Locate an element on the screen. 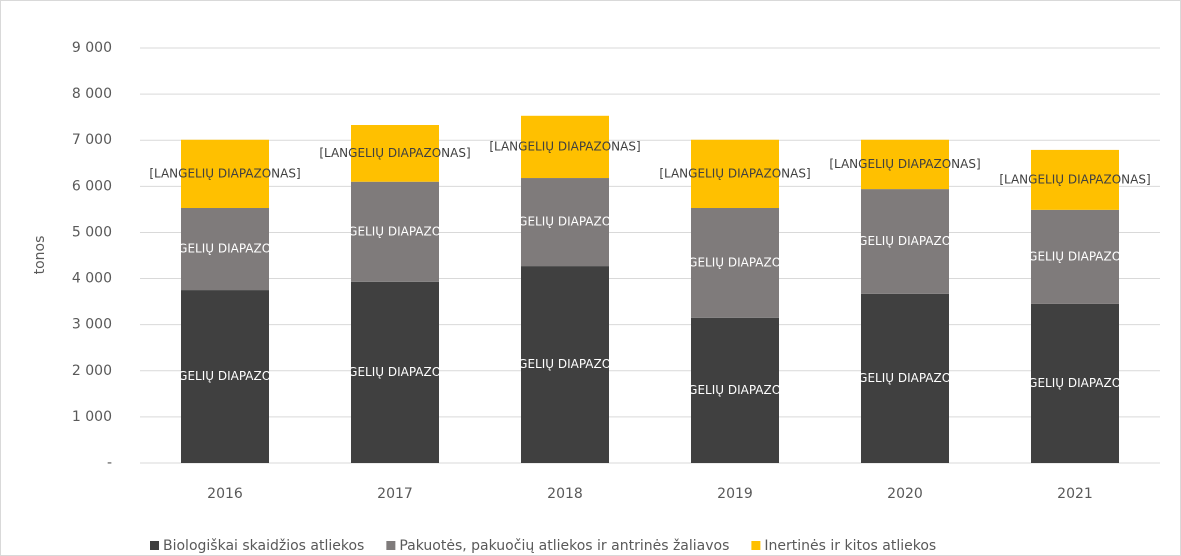 Image resolution: width=1181 pixels, height=556 pixels. y-tick-label: 1 000 is located at coordinates (92, 417).